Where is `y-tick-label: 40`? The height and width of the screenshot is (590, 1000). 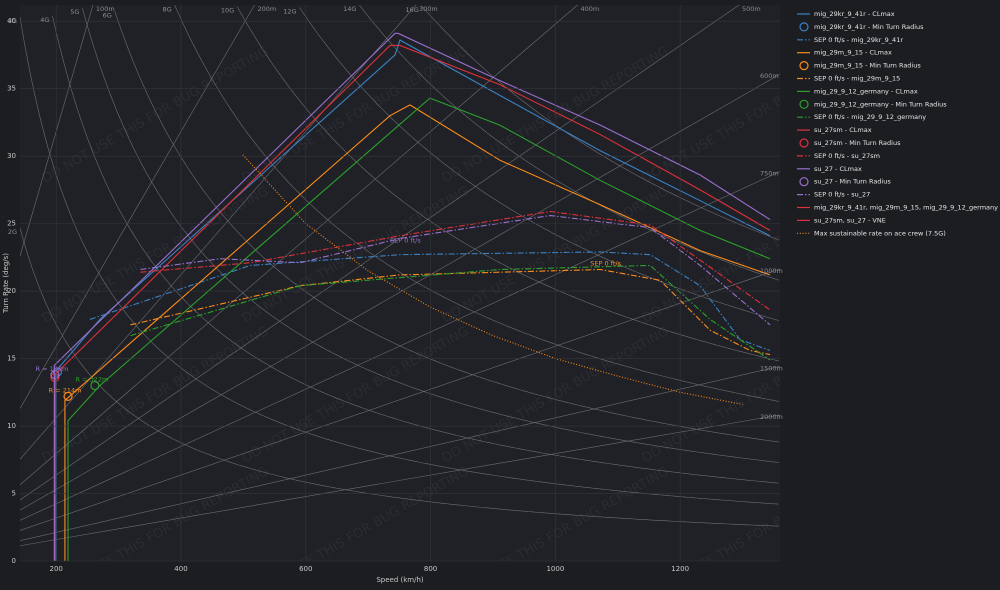 y-tick-label: 40 is located at coordinates (11, 21).